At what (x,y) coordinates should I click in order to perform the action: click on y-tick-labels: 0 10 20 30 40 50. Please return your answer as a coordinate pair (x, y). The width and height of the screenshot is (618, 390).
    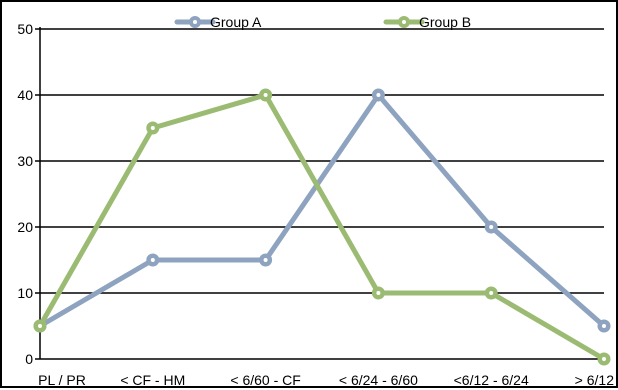
    Looking at the image, I should click on (25, 194).